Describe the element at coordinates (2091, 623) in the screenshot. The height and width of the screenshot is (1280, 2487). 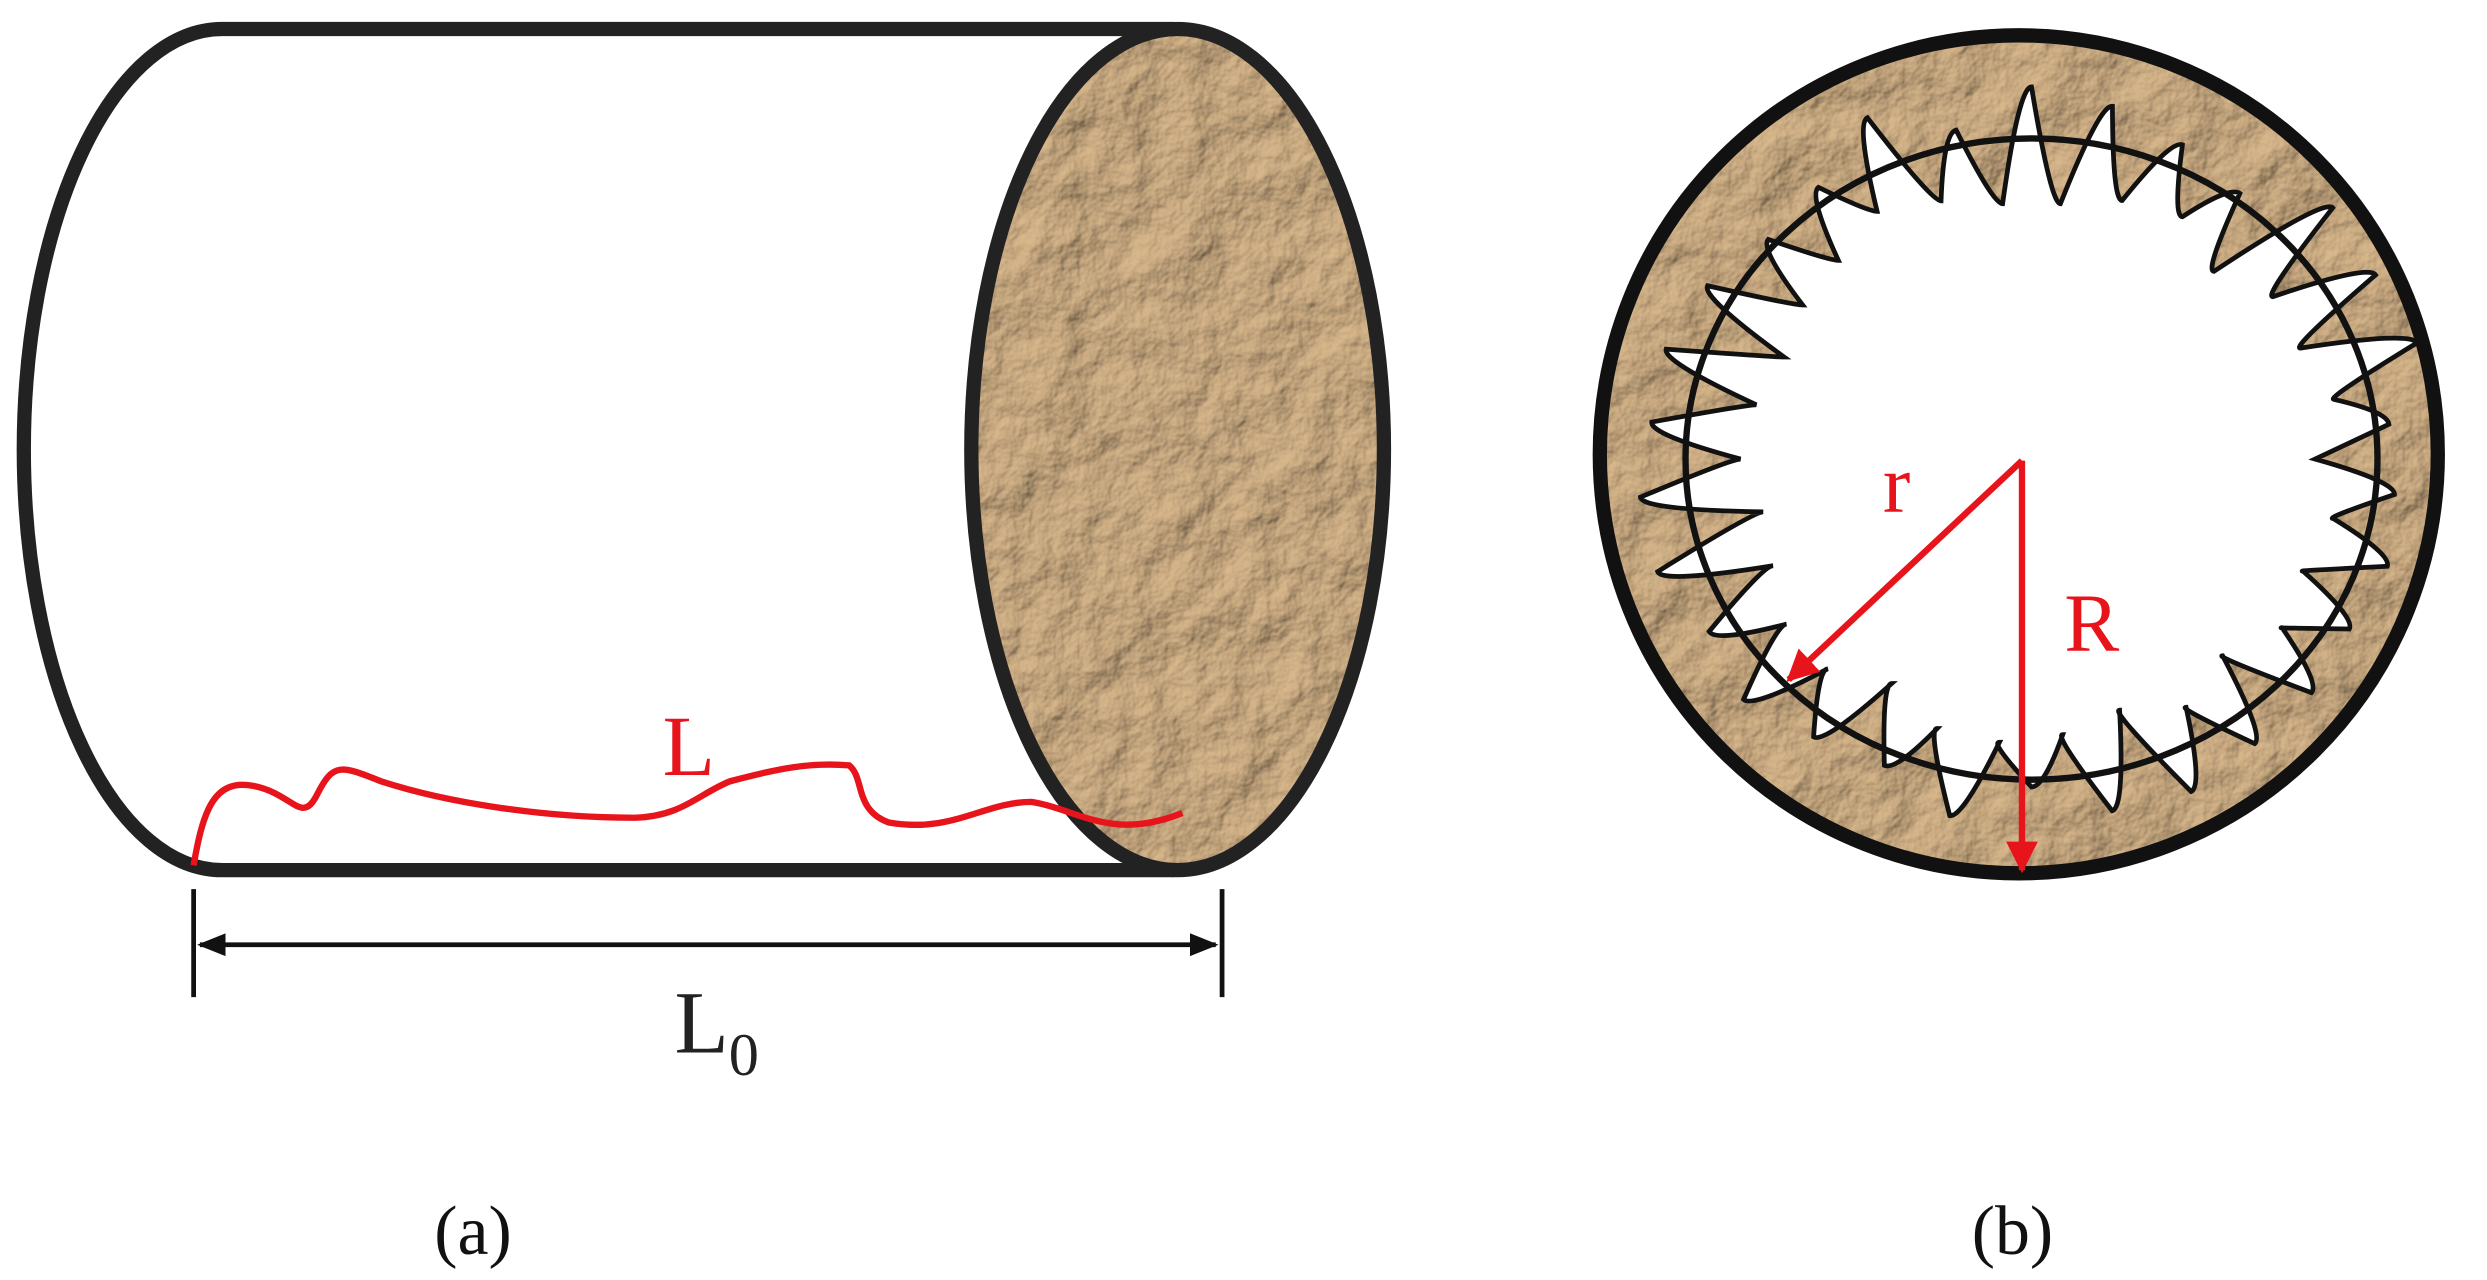
I see `outer-radius-label: R` at that location.